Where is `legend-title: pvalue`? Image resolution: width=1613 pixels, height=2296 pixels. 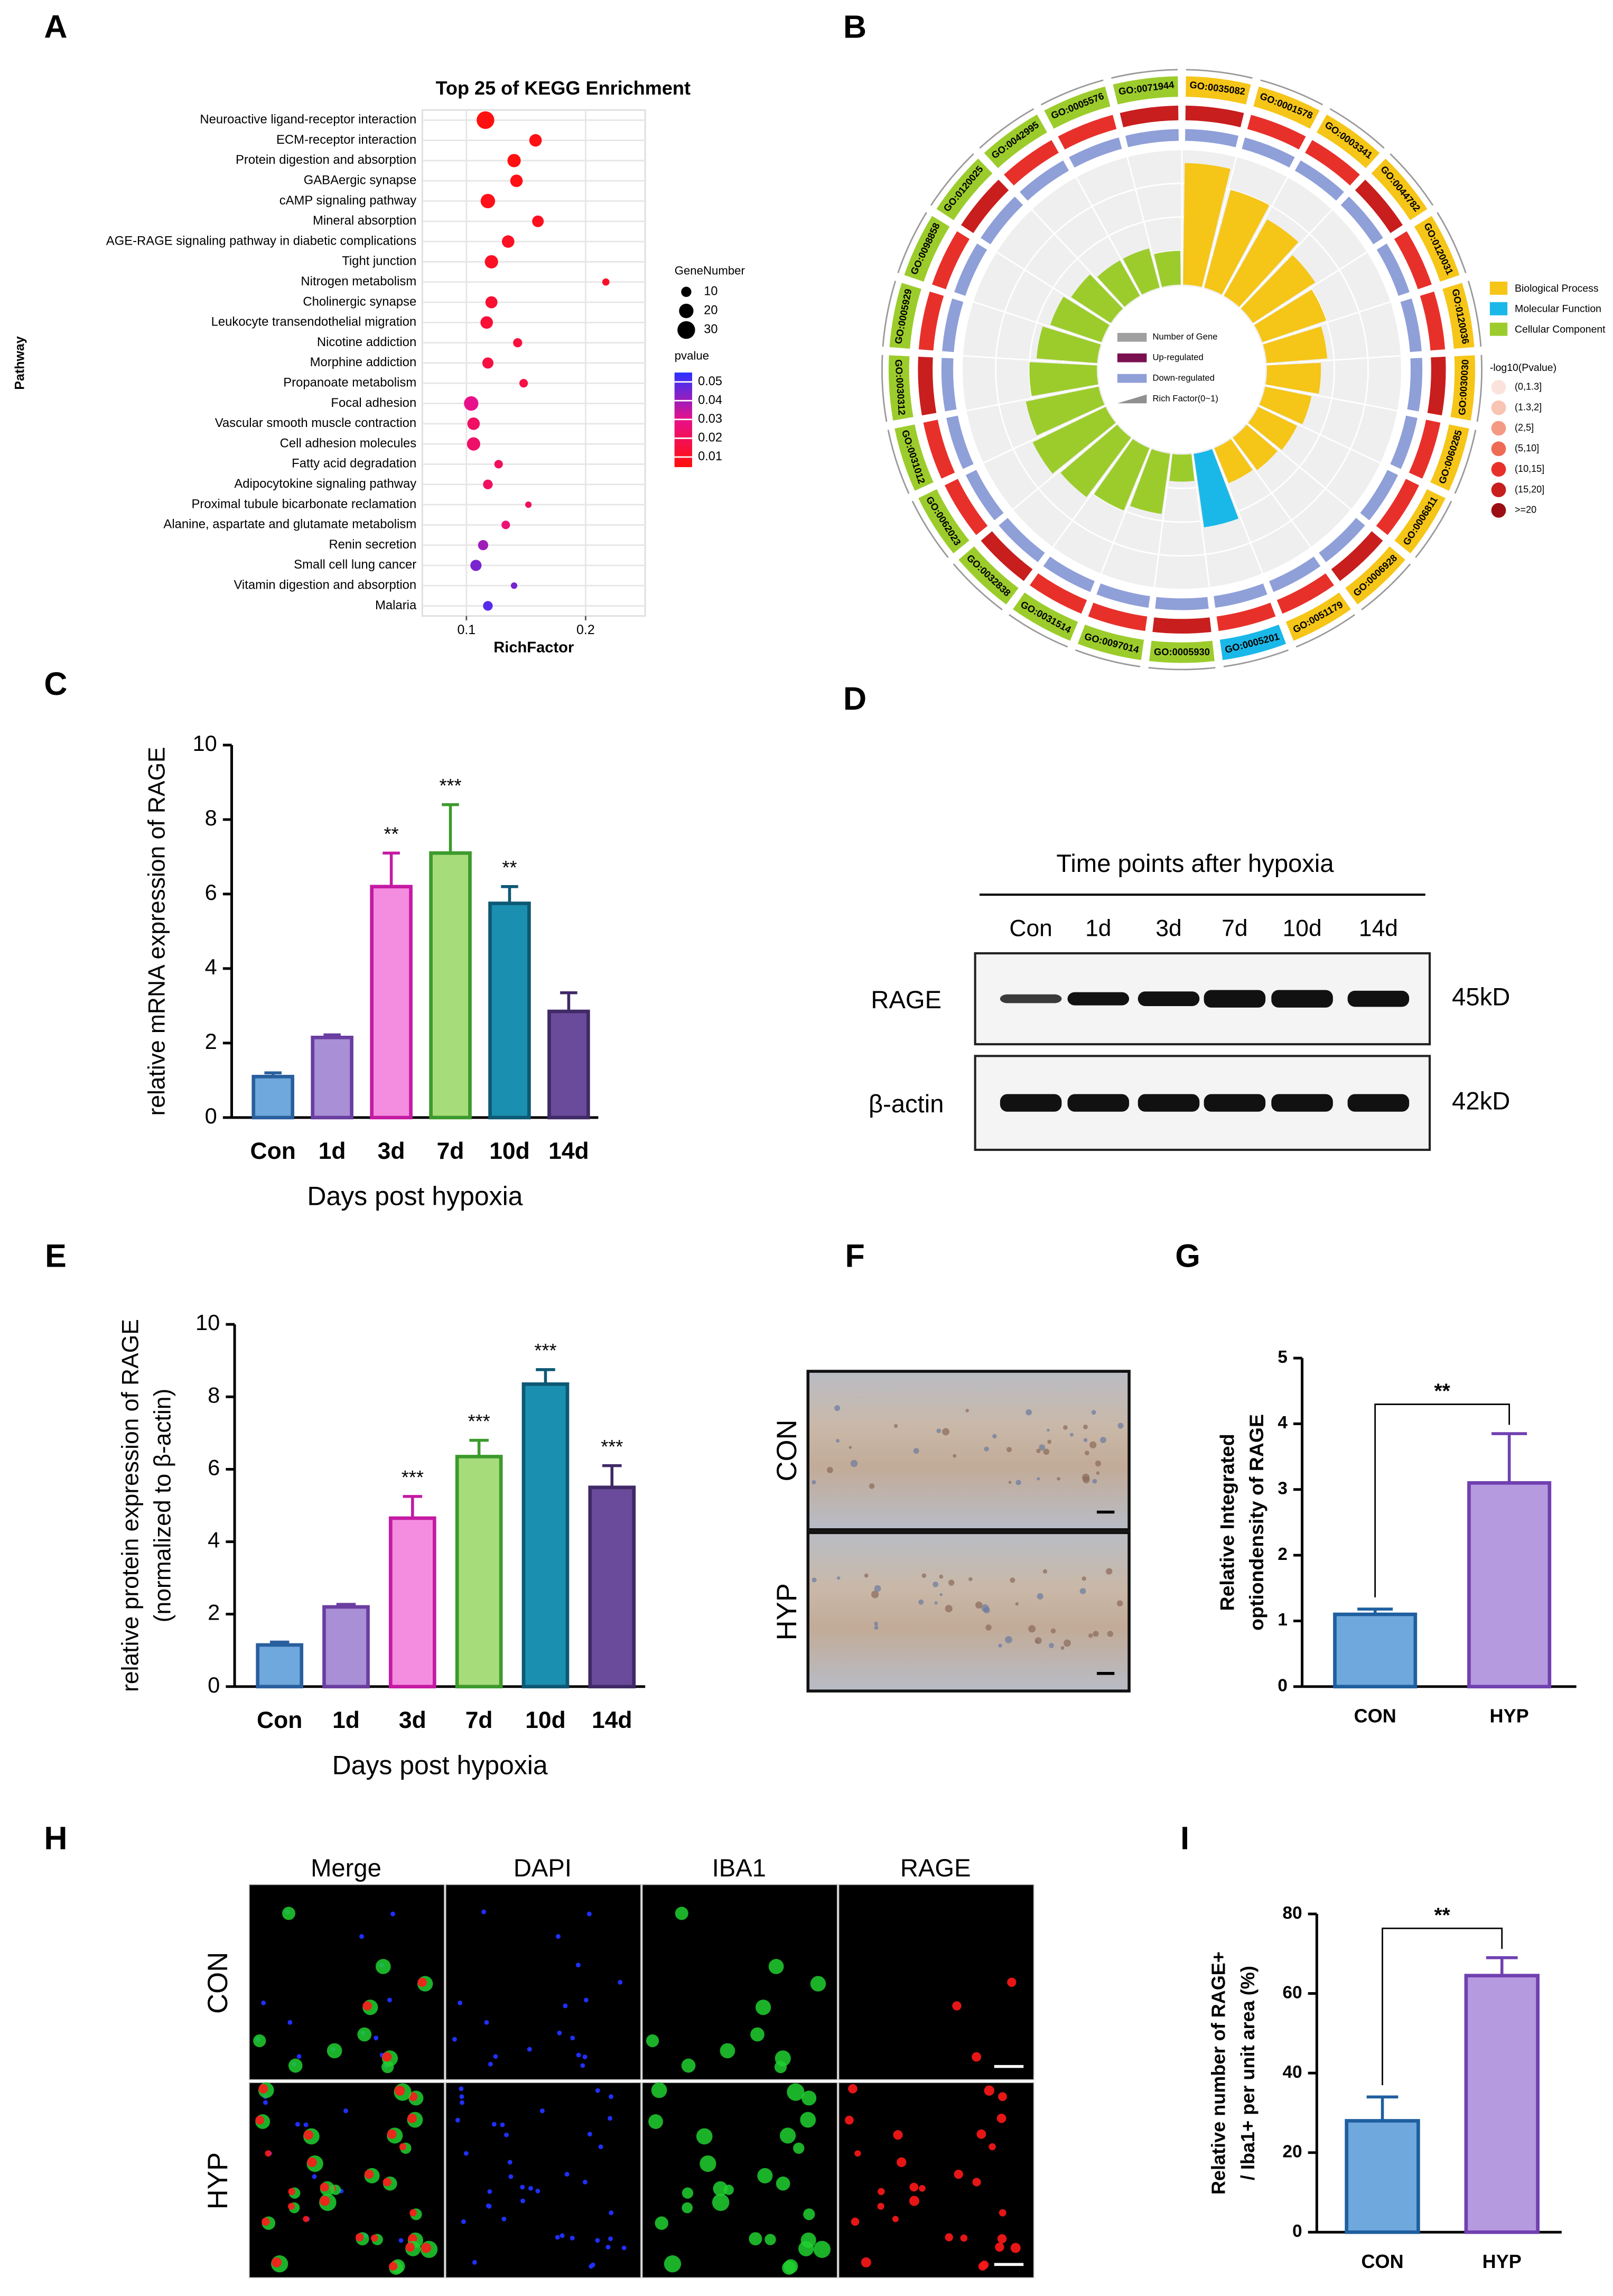
legend-title: pvalue is located at coordinates (692, 355).